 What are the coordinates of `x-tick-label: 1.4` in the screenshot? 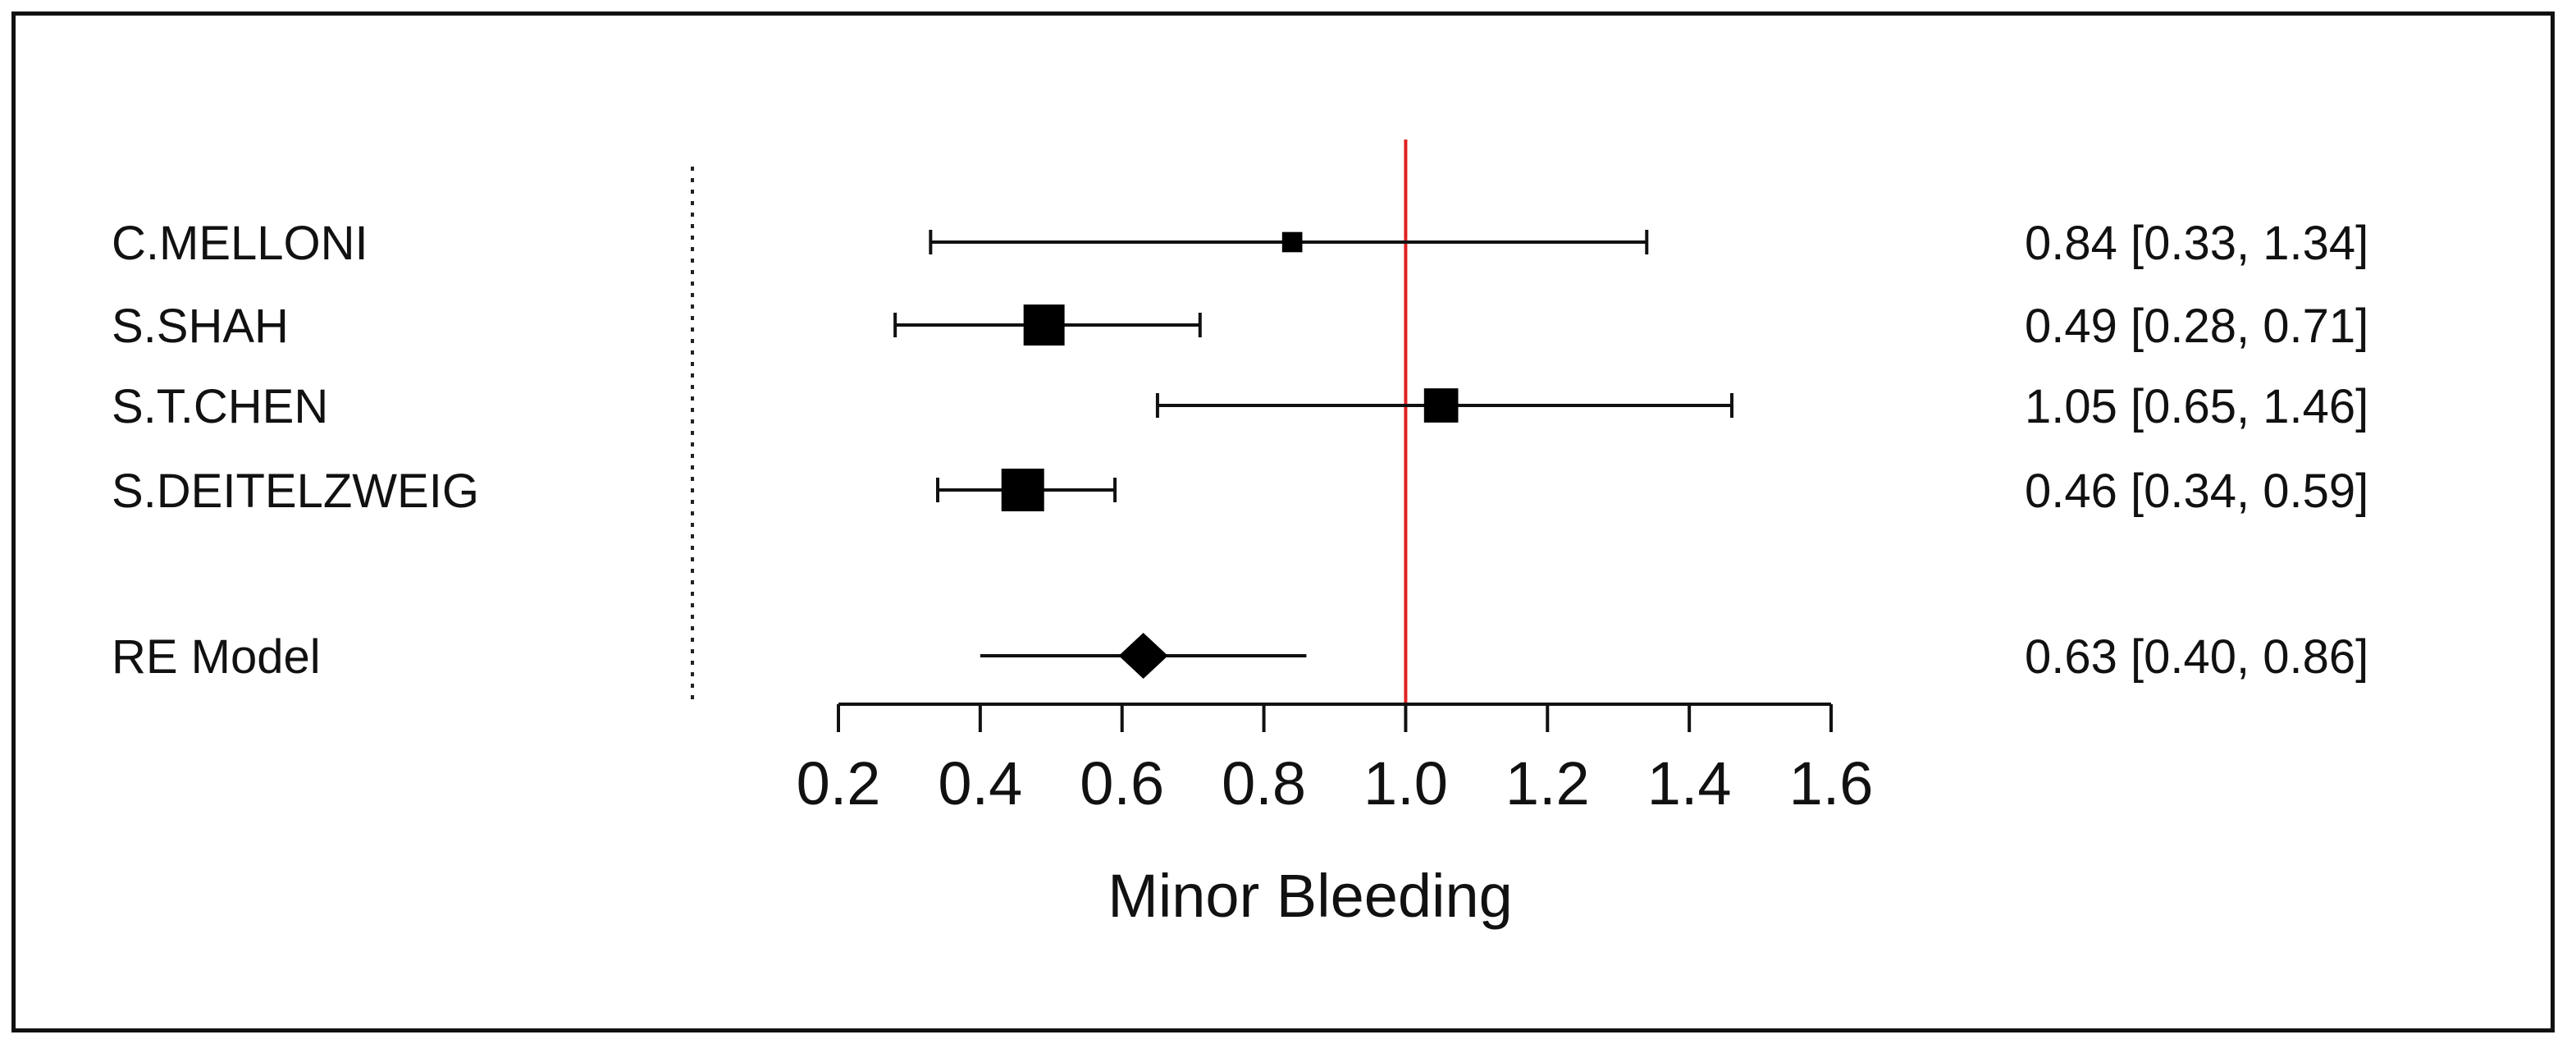 It's located at (1689, 783).